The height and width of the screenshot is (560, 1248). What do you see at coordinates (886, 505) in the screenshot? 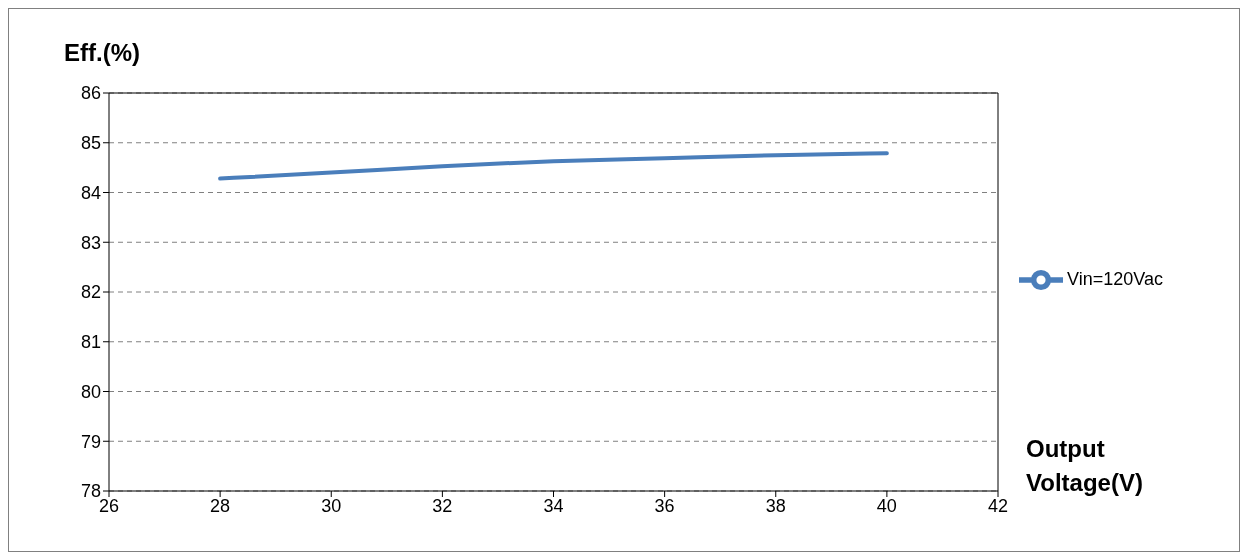
I see `x-tick-label: 40` at bounding box center [886, 505].